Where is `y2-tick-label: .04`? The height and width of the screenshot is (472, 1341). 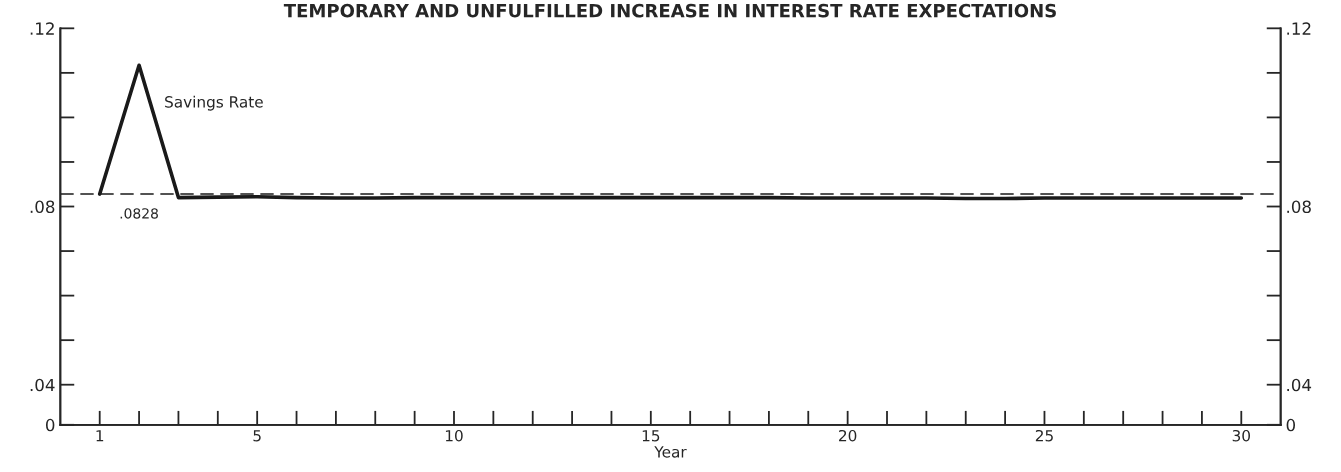 y2-tick-label: .04 is located at coordinates (1299, 385).